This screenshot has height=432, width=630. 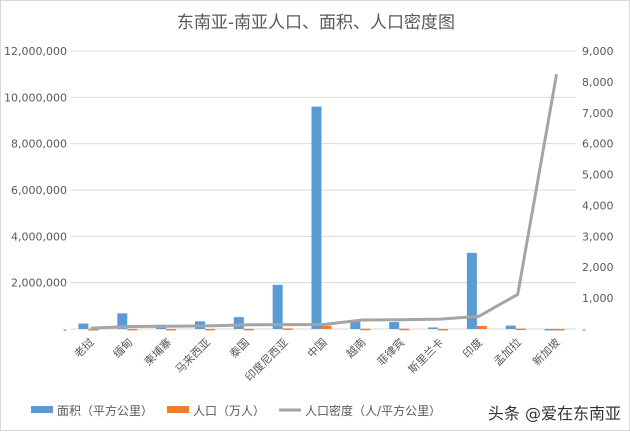 I want to click on x-tick-label: 中国, so click(x=317, y=348).